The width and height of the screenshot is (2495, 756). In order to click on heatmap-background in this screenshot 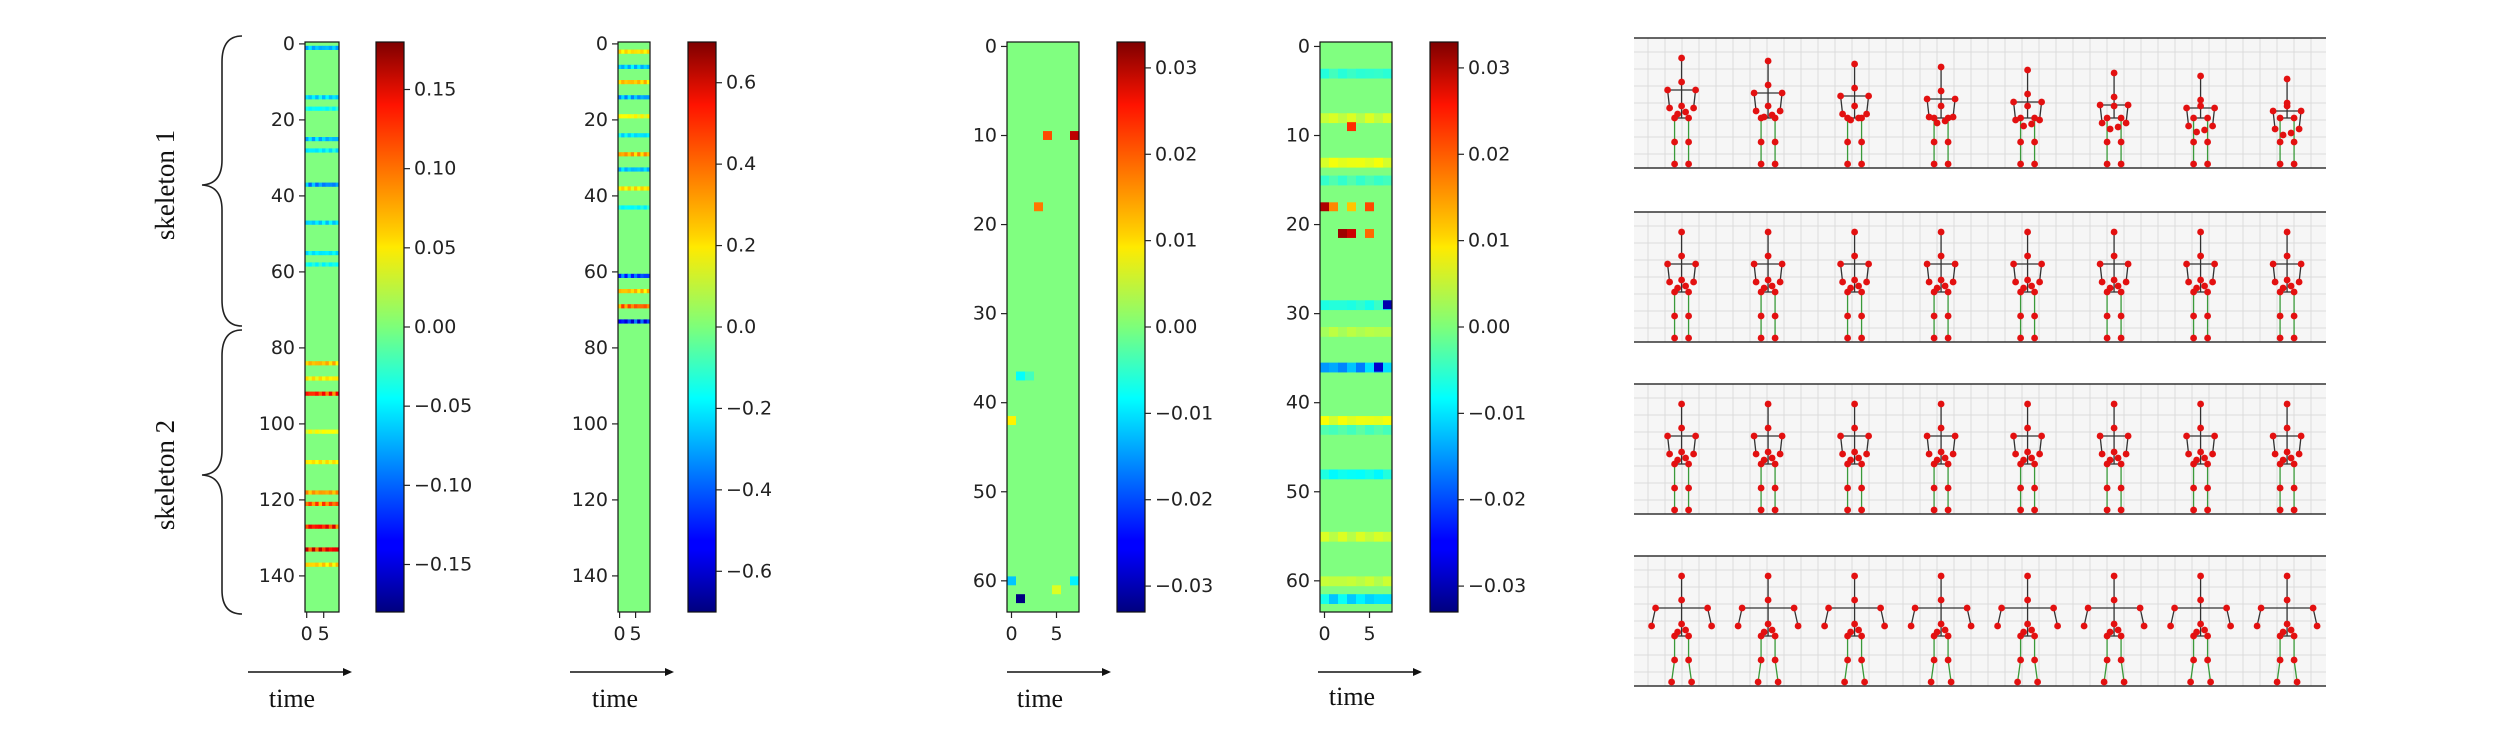, I will do `click(1043, 327)`.